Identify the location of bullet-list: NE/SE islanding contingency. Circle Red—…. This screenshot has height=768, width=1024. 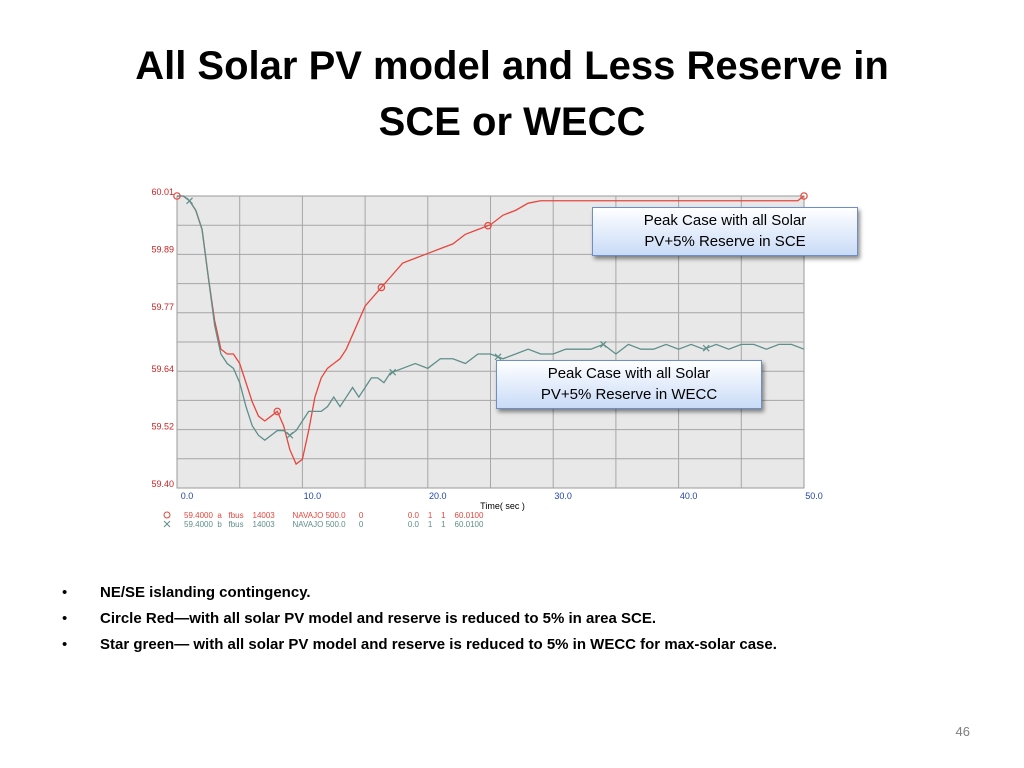
(520, 619).